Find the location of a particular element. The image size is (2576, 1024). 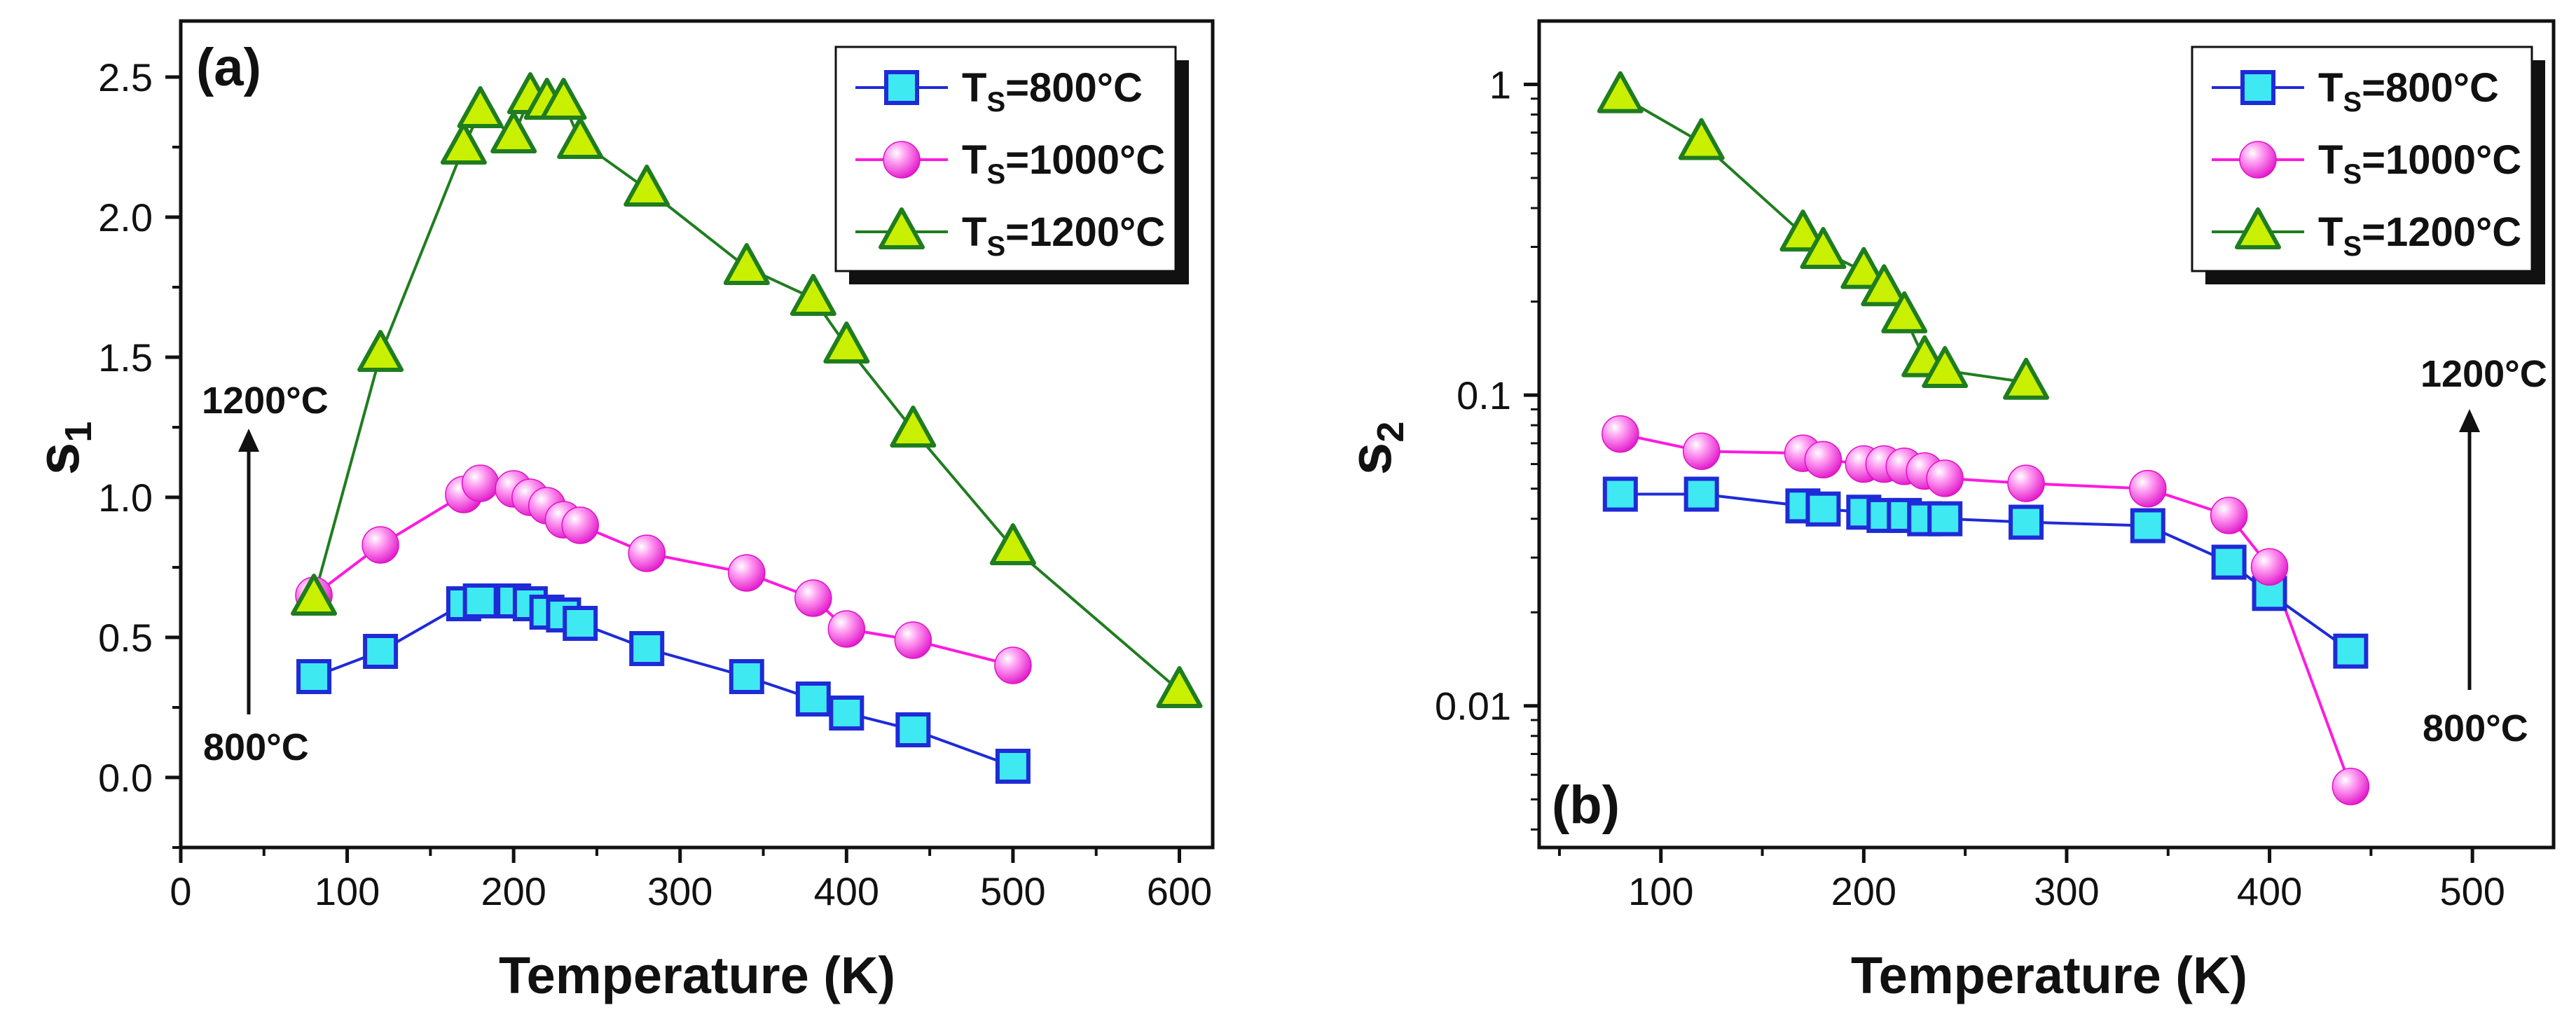

y-tick-label: 2.0 is located at coordinates (125, 217).